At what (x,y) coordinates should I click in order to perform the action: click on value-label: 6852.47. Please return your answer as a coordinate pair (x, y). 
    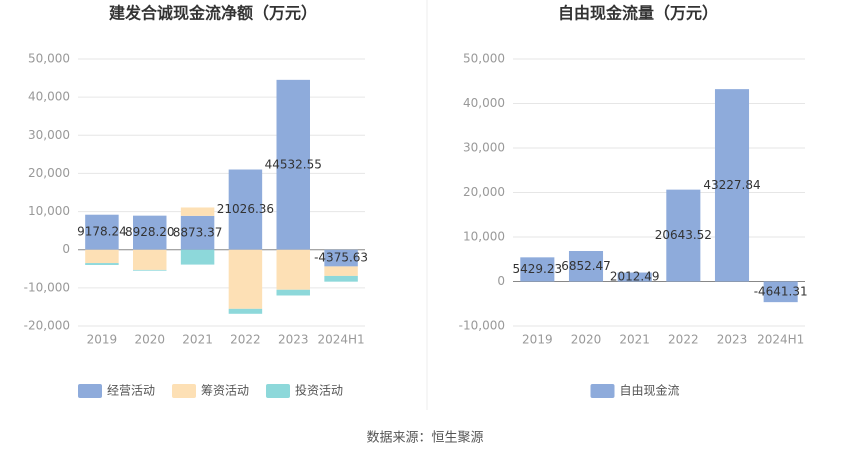
    Looking at the image, I should click on (586, 266).